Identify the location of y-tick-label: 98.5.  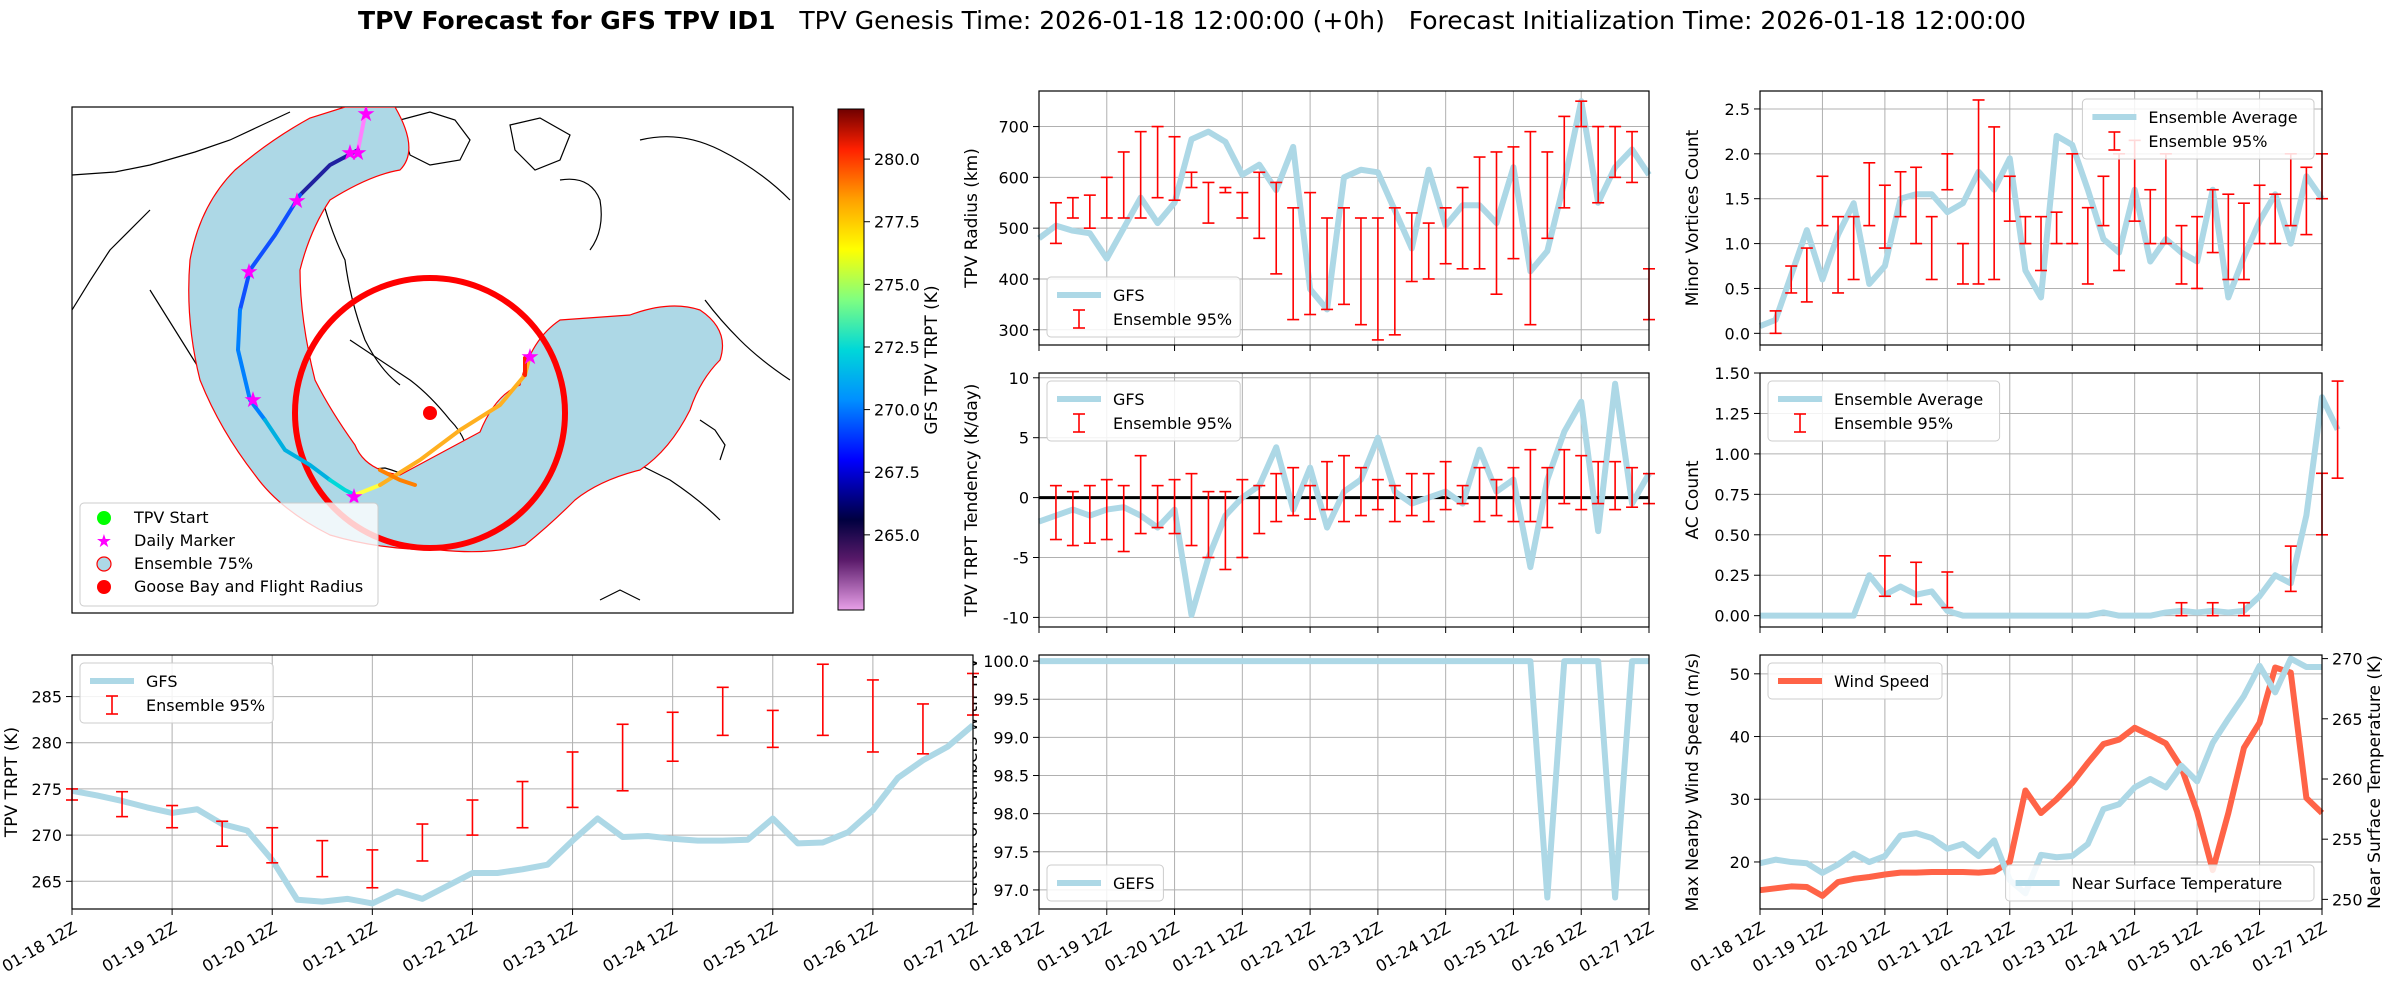
(1011, 776).